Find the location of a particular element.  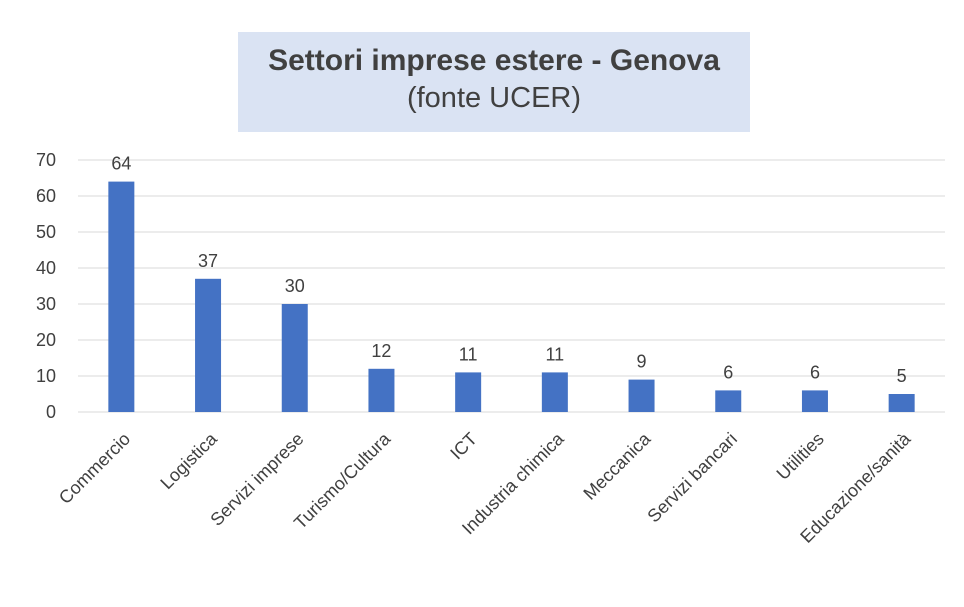

y-tick-label: 50 is located at coordinates (46, 232).